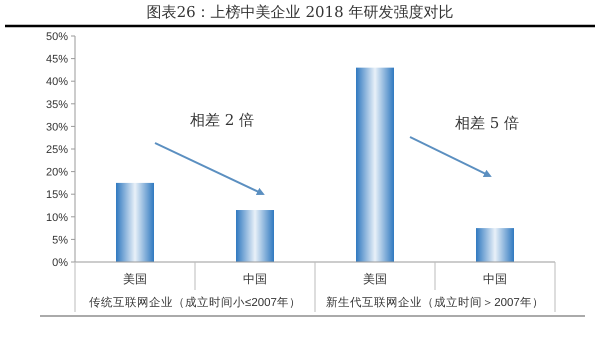 Image resolution: width=600 pixels, height=348 pixels. Describe the element at coordinates (60, 240) in the screenshot. I see `y-tick-label: 5%` at that location.